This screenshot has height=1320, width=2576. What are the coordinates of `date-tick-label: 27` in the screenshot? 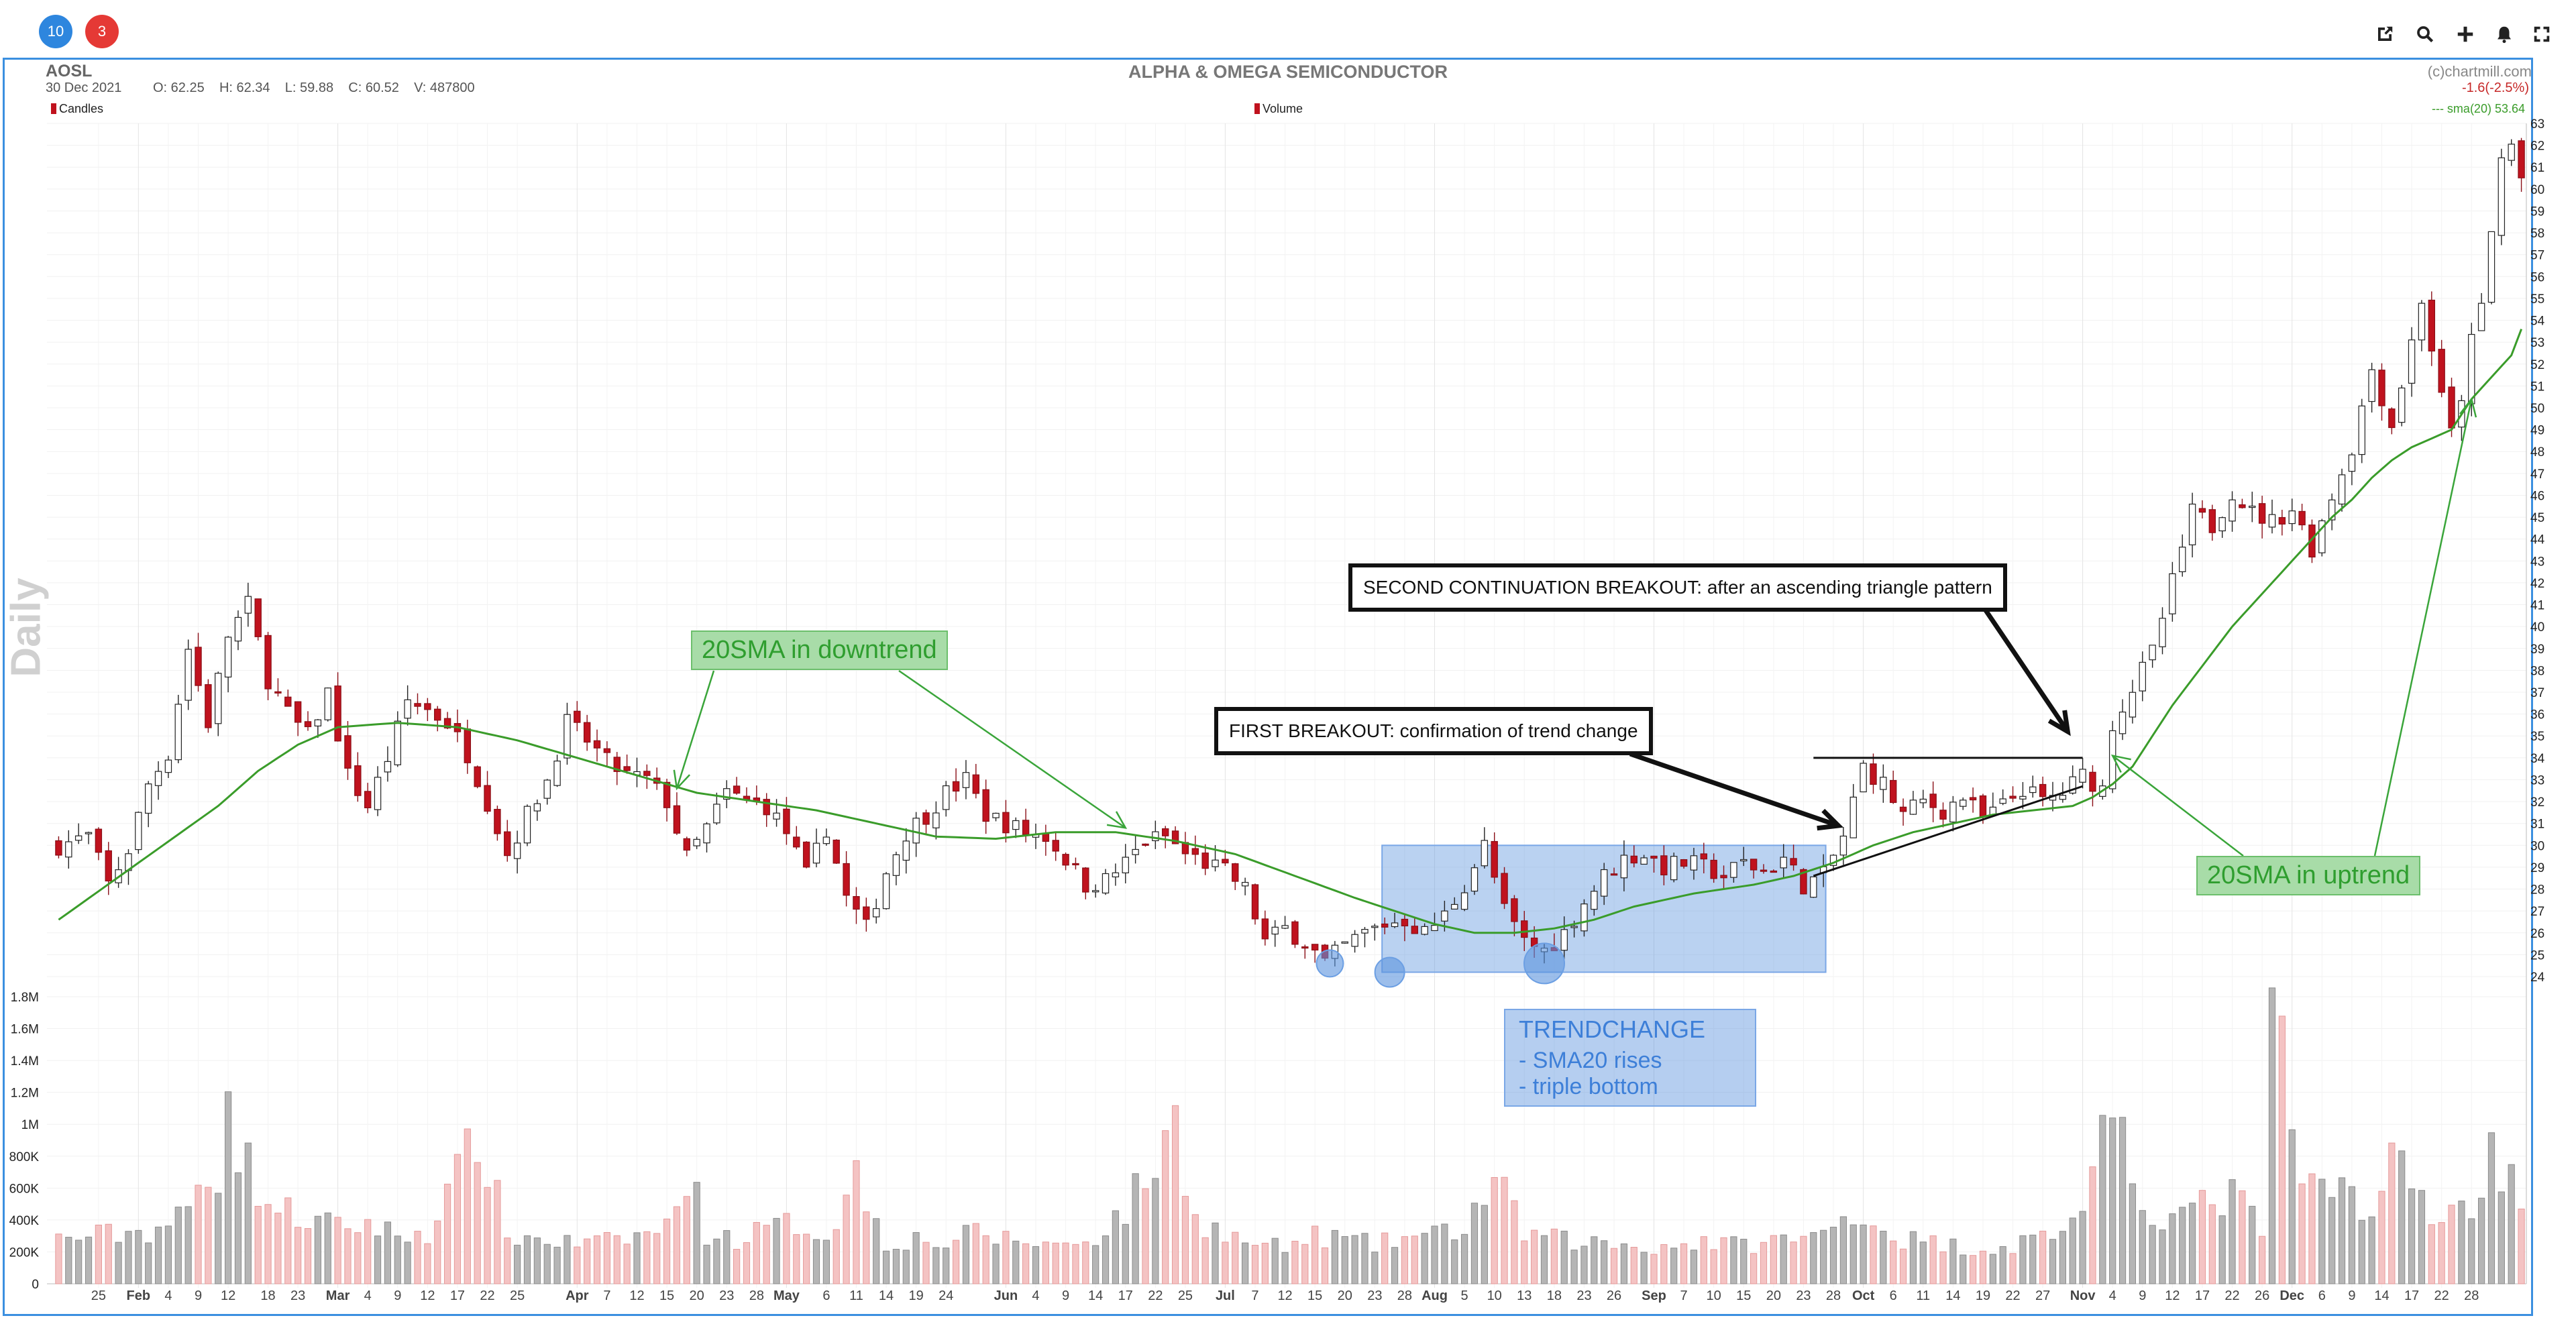 It's located at (2042, 1295).